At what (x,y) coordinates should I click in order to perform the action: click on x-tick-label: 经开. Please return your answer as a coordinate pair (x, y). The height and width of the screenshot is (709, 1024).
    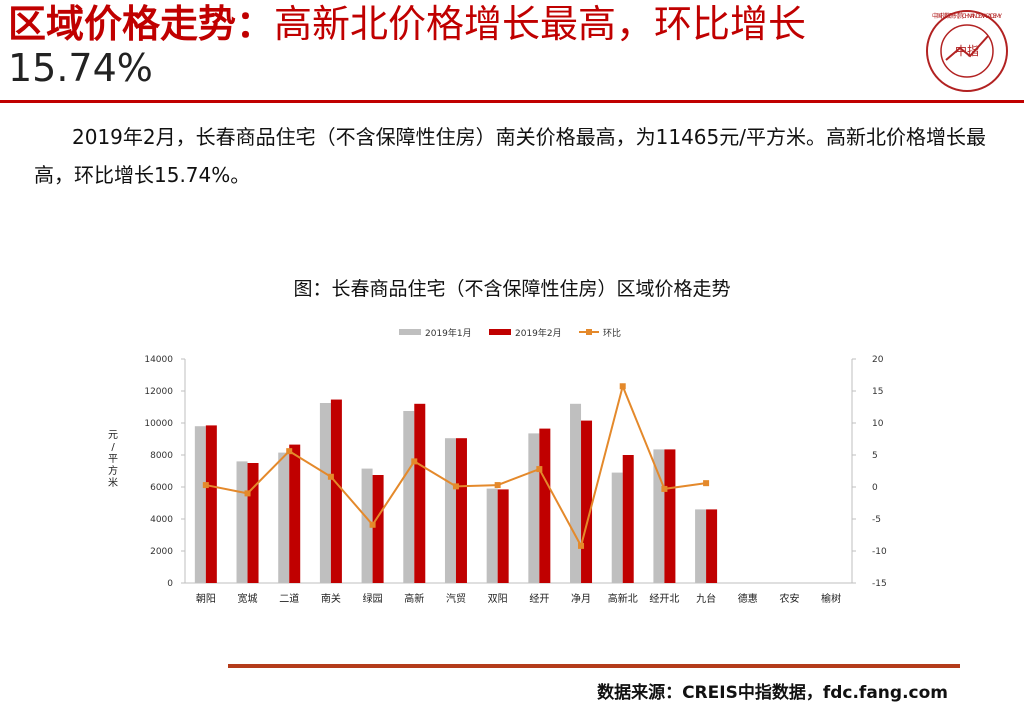
    Looking at the image, I should click on (539, 598).